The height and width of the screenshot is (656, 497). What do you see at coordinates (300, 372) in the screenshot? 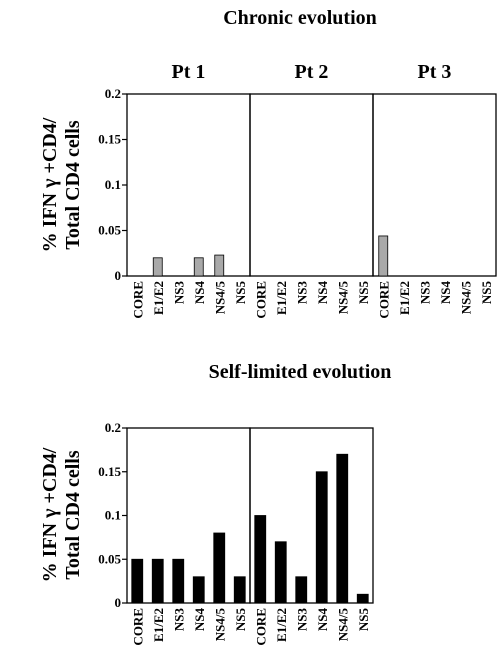
I see `chart-title-self-limited: Self-limited evolution` at bounding box center [300, 372].